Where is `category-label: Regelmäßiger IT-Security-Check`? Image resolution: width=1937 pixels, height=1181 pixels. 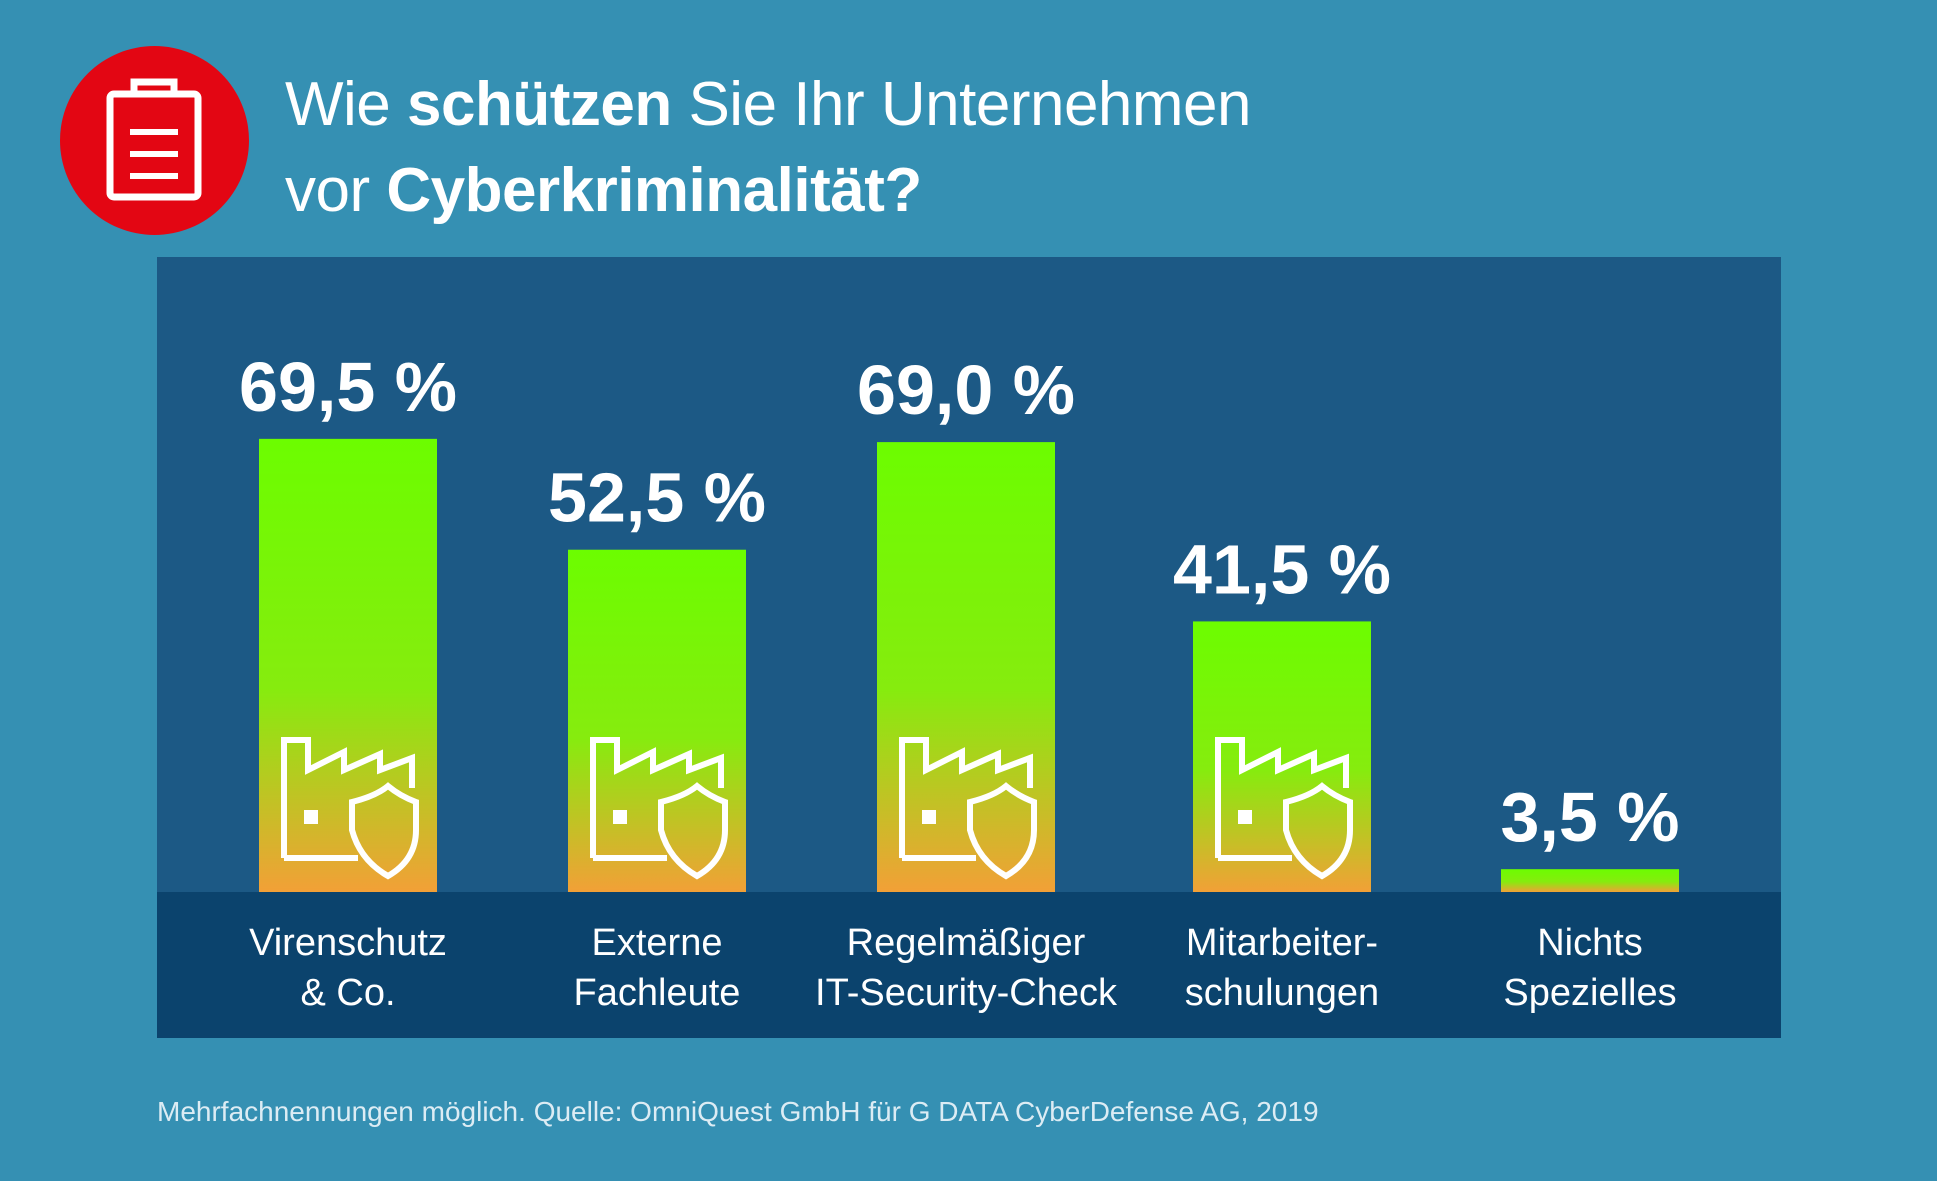 category-label: Regelmäßiger IT-Security-Check is located at coordinates (966, 968).